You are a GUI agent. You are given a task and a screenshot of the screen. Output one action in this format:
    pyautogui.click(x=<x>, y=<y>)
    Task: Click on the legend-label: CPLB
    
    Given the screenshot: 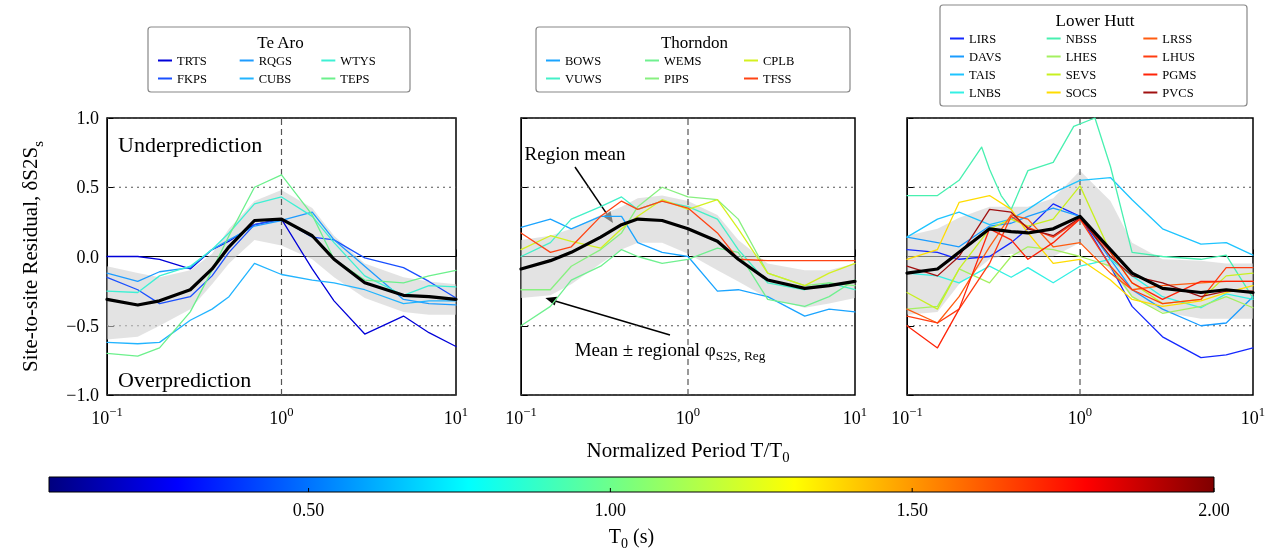 What is the action you would take?
    pyautogui.click(x=779, y=60)
    